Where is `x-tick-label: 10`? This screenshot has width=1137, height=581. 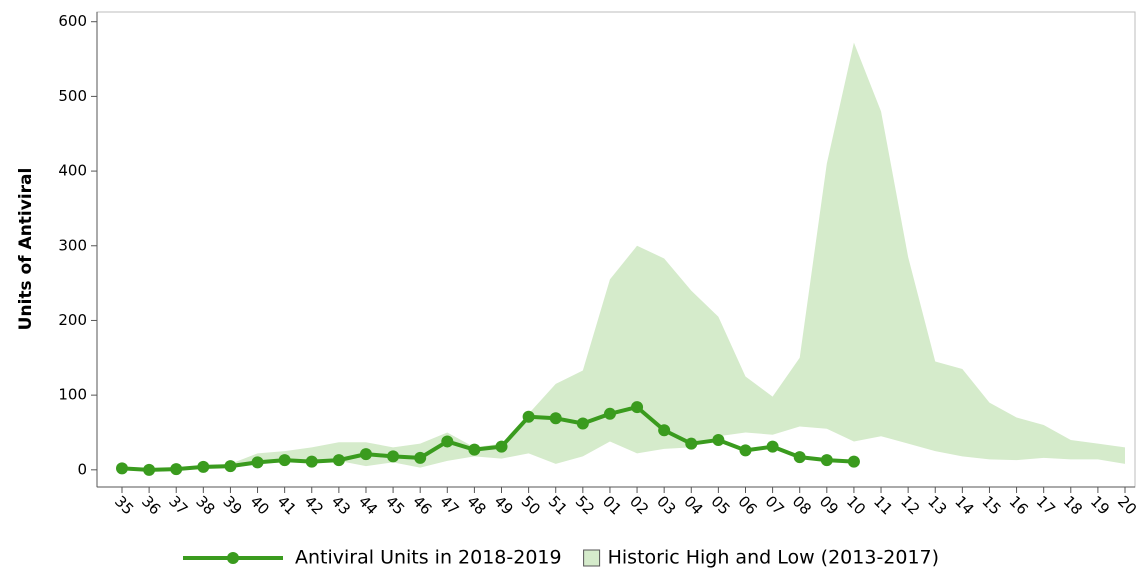 x-tick-label: 10 is located at coordinates (856, 505).